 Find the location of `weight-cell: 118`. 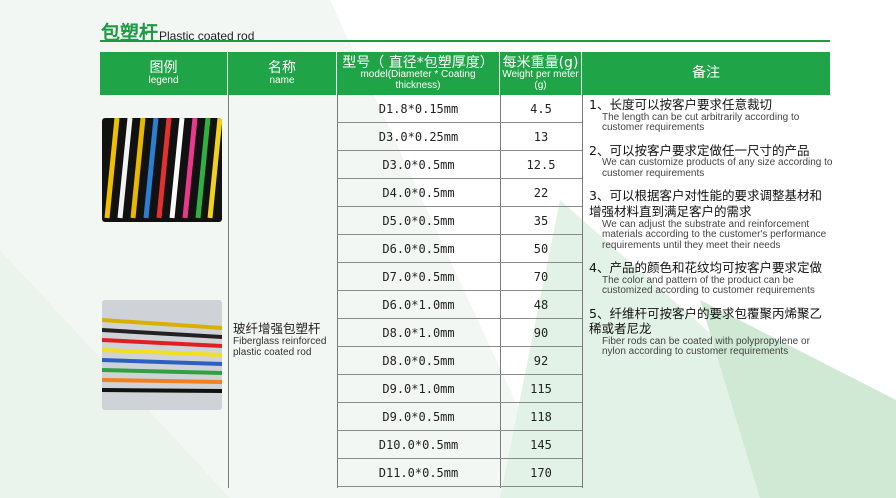

weight-cell: 118 is located at coordinates (541, 417).